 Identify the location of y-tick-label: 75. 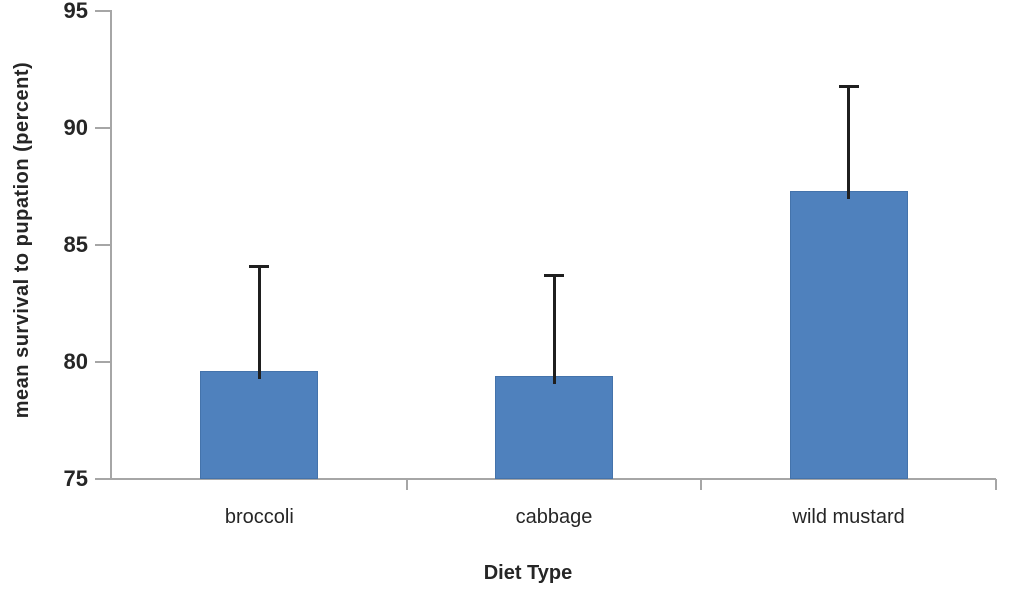
(75, 478).